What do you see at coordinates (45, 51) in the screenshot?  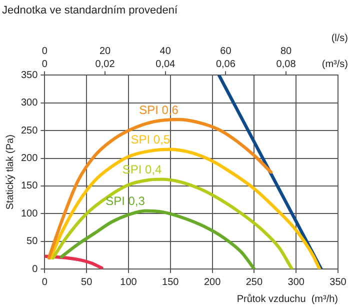 I see `x2-tick-label: 0` at bounding box center [45, 51].